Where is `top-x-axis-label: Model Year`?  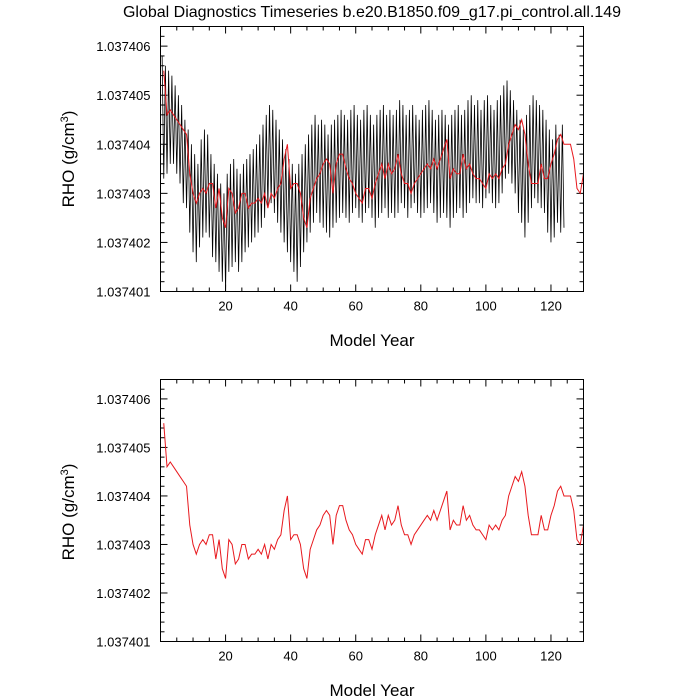
top-x-axis-label: Model Year is located at coordinates (371, 340).